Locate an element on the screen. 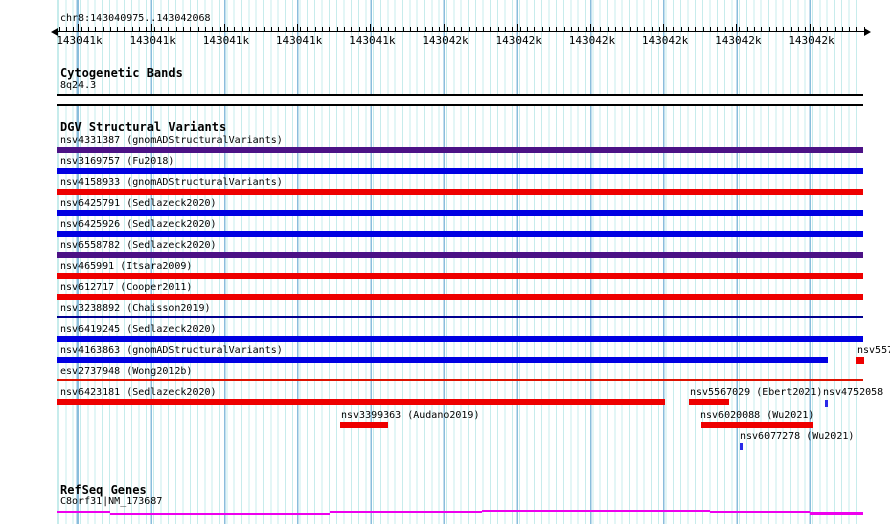  variant-label: nsv6423181 (Sedlazeck2020) is located at coordinates (138, 392).